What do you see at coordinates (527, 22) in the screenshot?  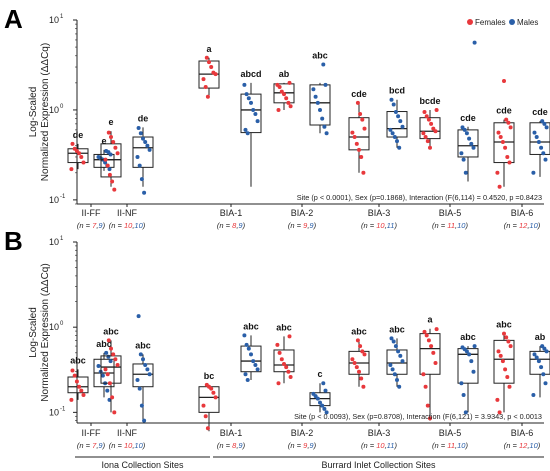 I see `legend-label-male: Males` at bounding box center [527, 22].